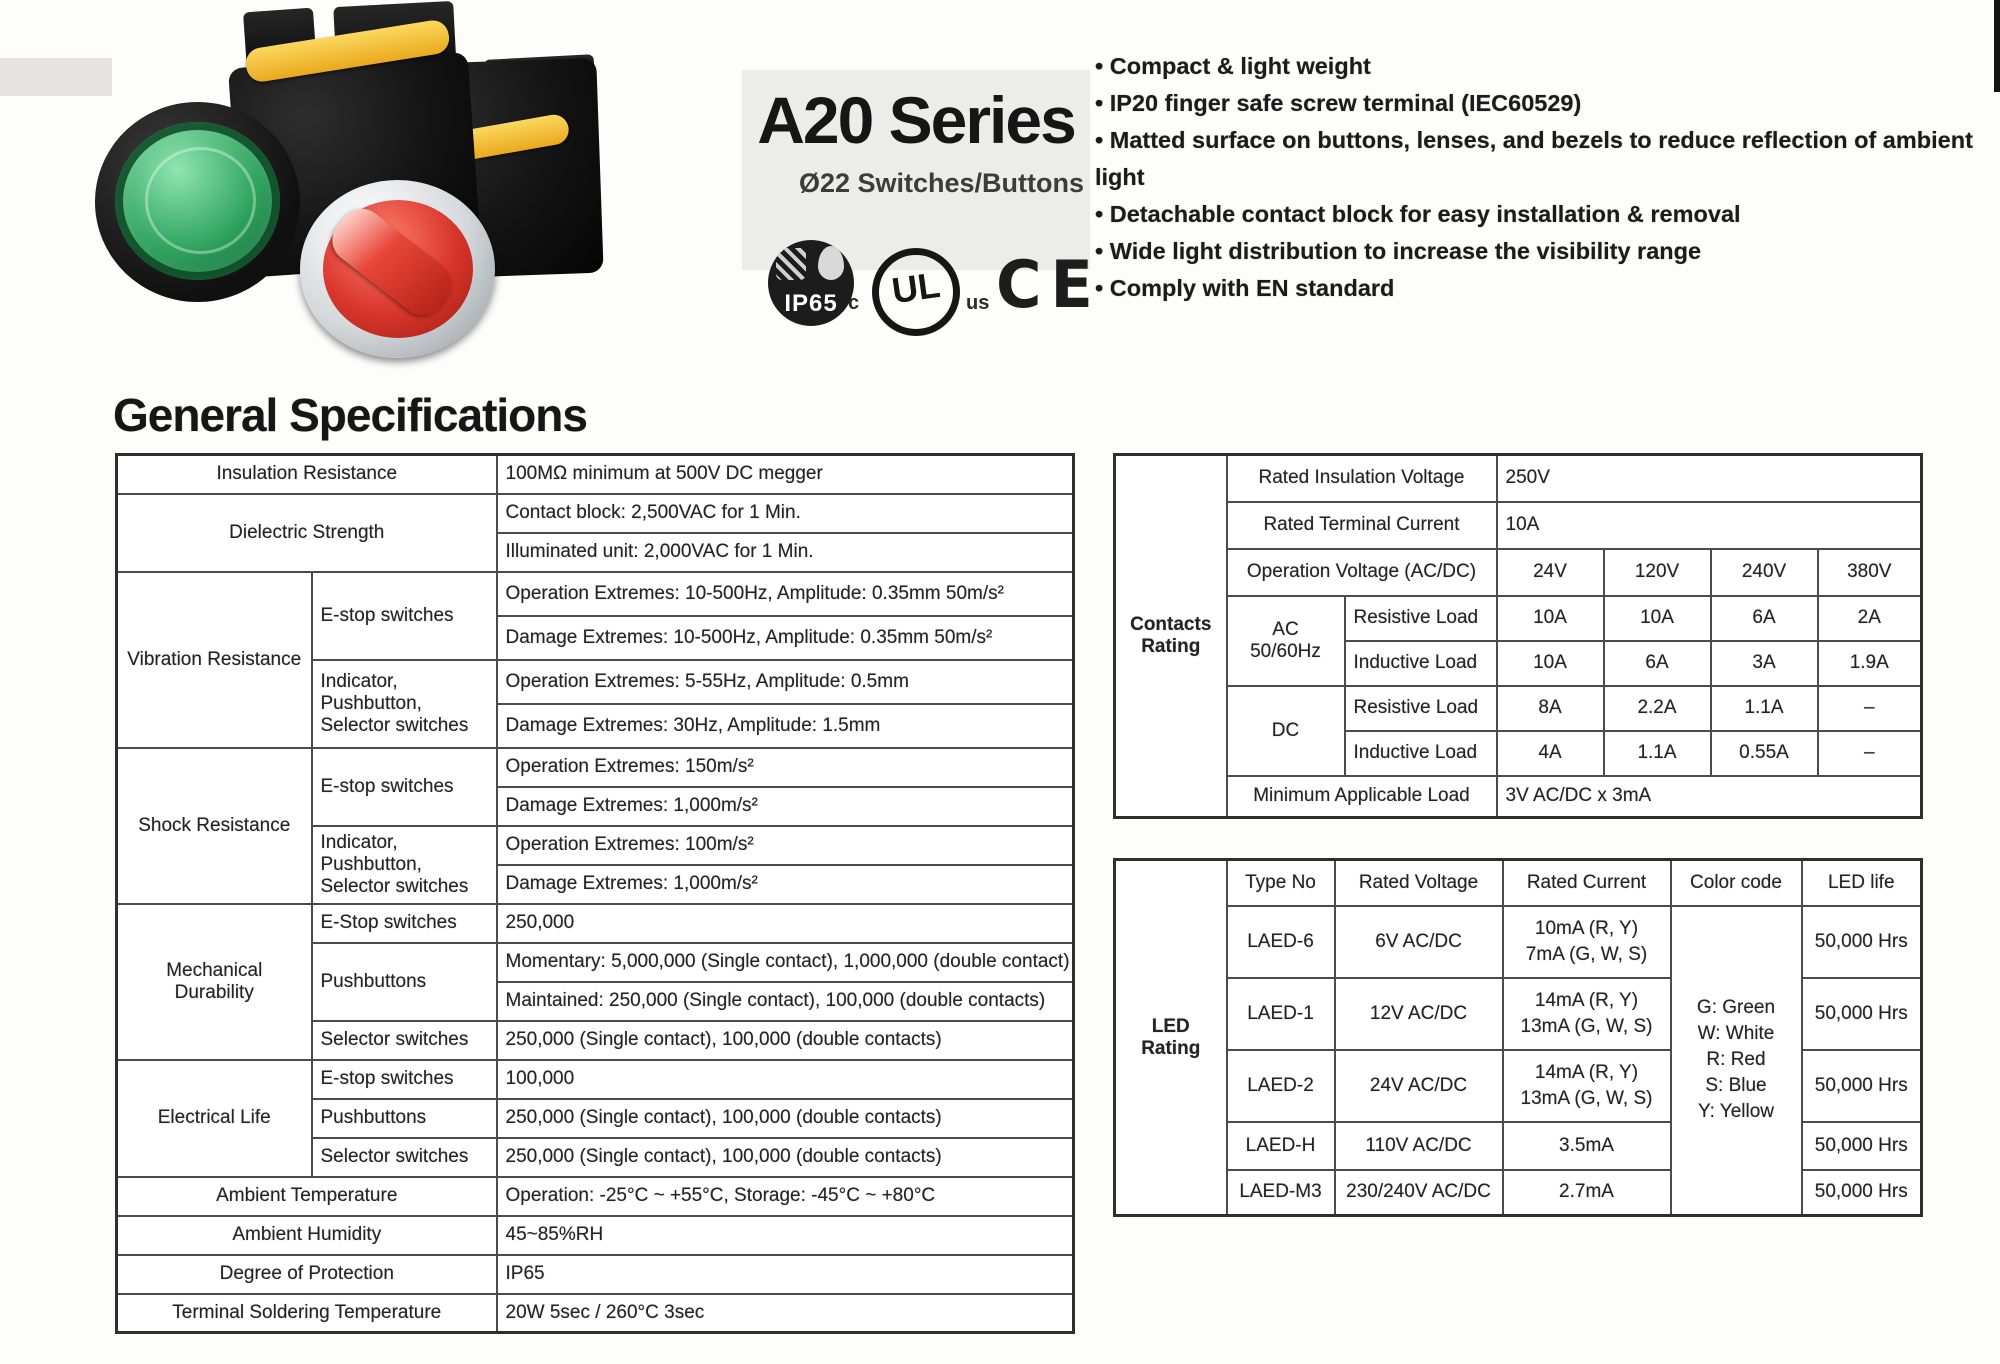  Describe the element at coordinates (1736, 1086) in the screenshot. I see `color-code-line: S: Blue` at that location.